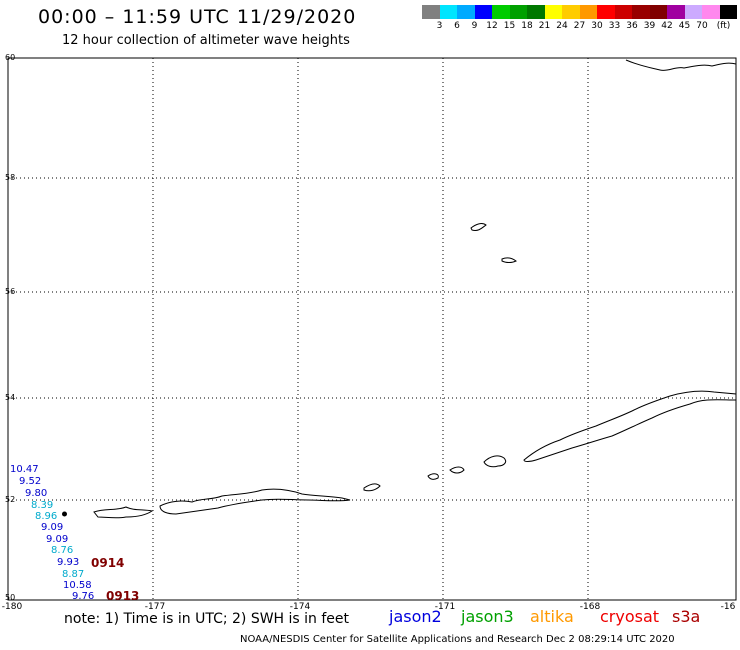 The width and height of the screenshot is (740, 650). Describe the element at coordinates (509, 260) in the screenshot. I see `st-george-island-coast` at that location.